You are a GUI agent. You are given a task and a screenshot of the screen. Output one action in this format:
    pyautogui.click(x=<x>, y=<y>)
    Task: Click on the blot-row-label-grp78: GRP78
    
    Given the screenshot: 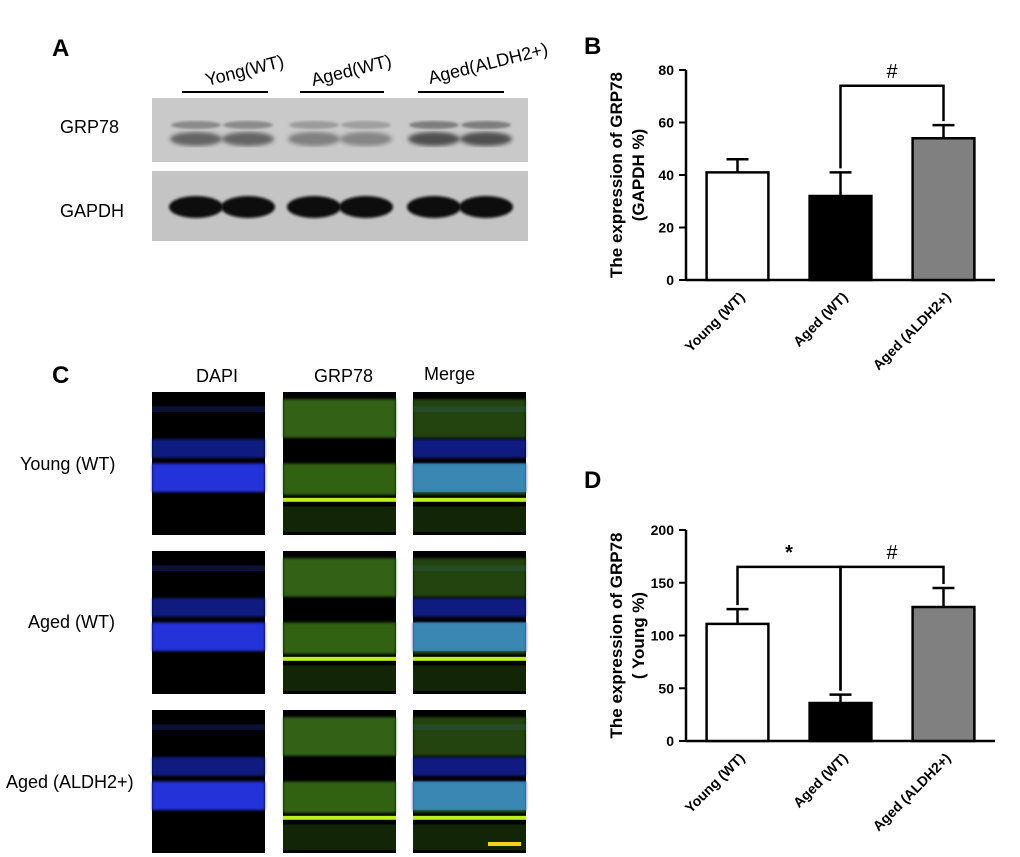 What is the action you would take?
    pyautogui.click(x=89, y=127)
    